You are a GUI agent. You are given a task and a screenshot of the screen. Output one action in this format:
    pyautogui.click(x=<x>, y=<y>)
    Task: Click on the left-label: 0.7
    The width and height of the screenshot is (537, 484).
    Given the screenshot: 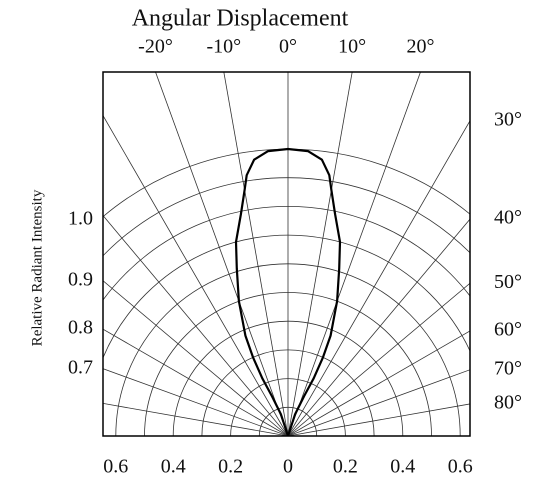 What is the action you would take?
    pyautogui.click(x=80, y=368)
    